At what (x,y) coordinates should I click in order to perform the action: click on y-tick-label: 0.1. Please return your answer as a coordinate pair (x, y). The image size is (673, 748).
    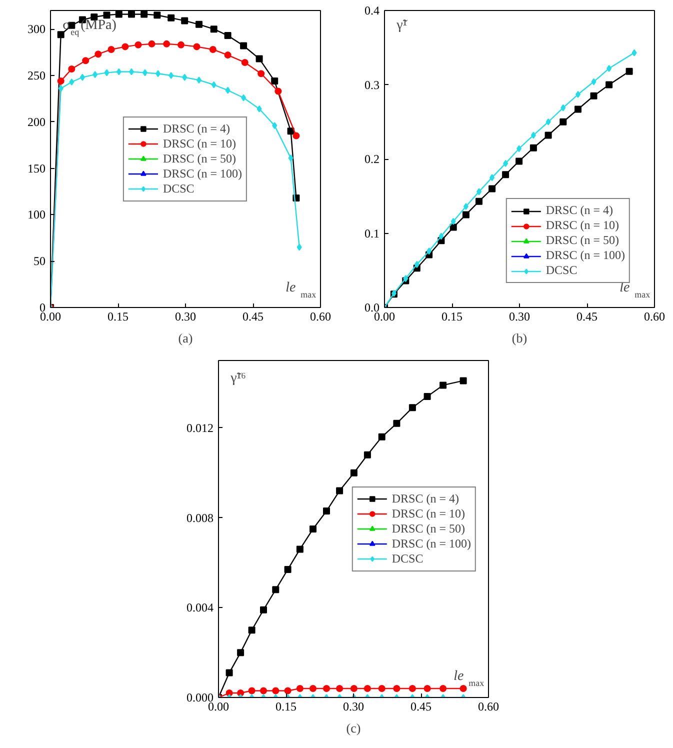
    Looking at the image, I should click on (372, 233).